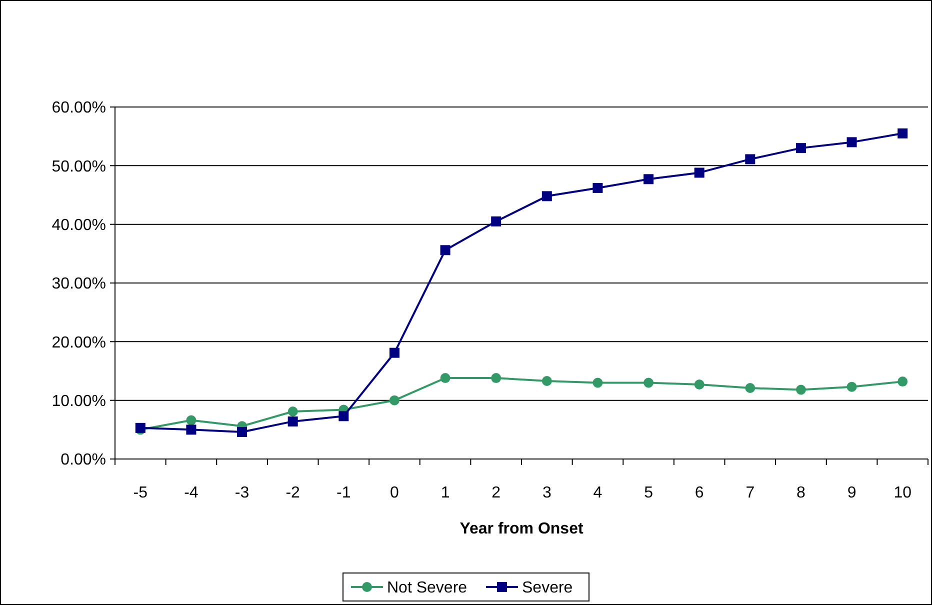  What do you see at coordinates (851, 493) in the screenshot?
I see `x-tick-label: 9` at bounding box center [851, 493].